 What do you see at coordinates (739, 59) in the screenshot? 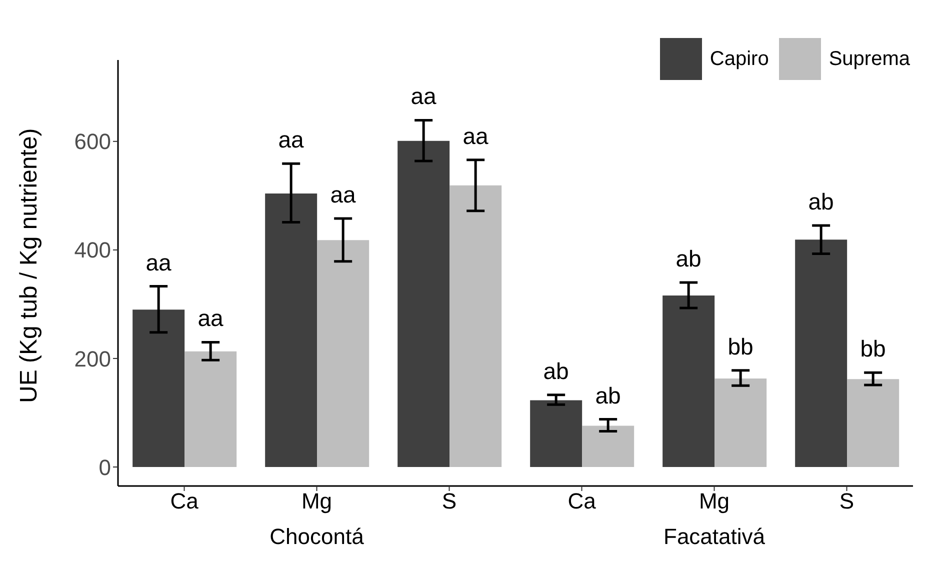
I see `legend-label: Capiro` at bounding box center [739, 59].